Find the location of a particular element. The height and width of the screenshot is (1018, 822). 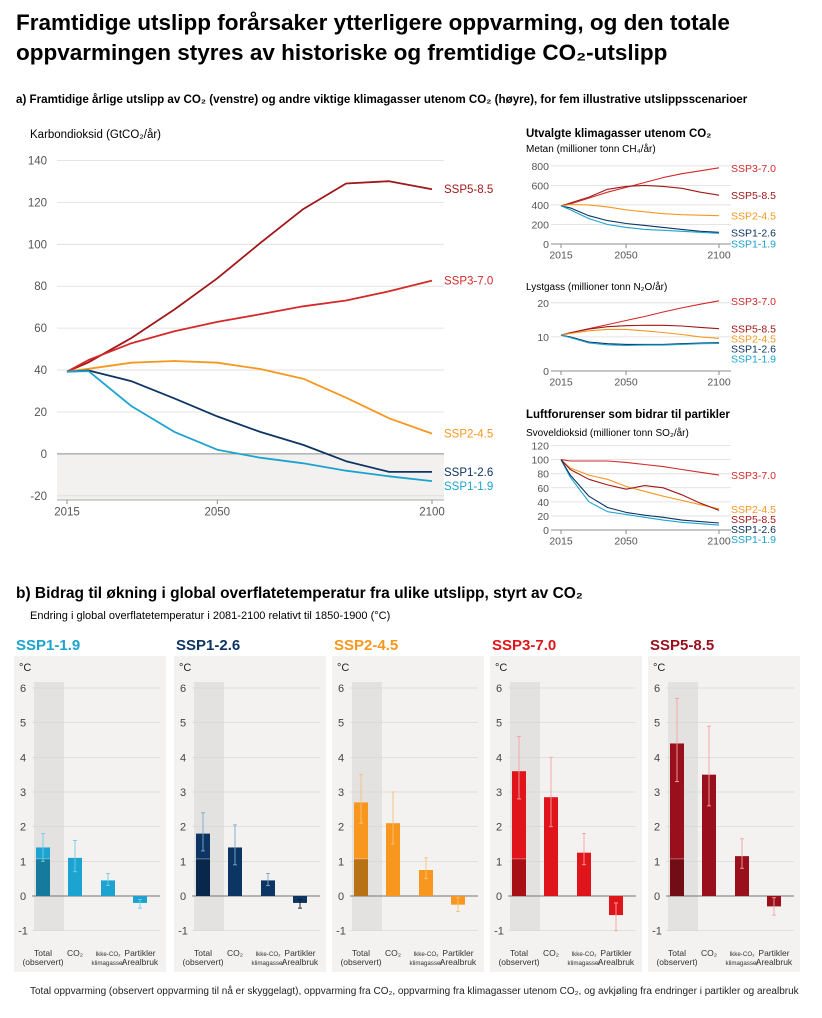

co2-chart-title: Karbondioksid (GtCO₂/år) is located at coordinates (95, 135).